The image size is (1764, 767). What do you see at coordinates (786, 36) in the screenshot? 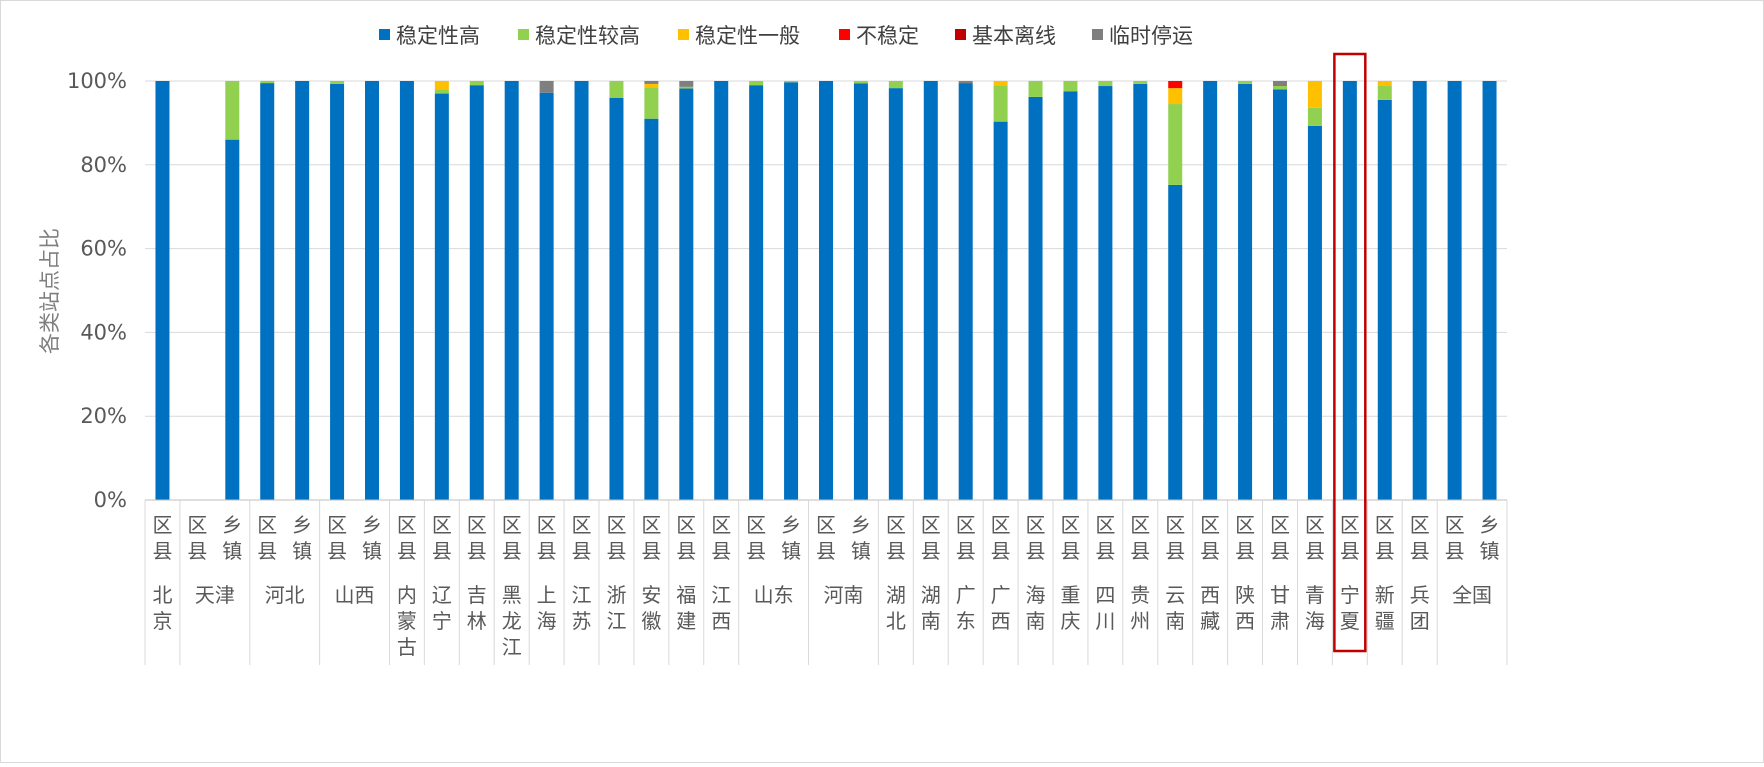
I see `legend: 稳定性高 稳定性较高 稳定性一般 不稳定 基本离线 临时停运` at bounding box center [786, 36].